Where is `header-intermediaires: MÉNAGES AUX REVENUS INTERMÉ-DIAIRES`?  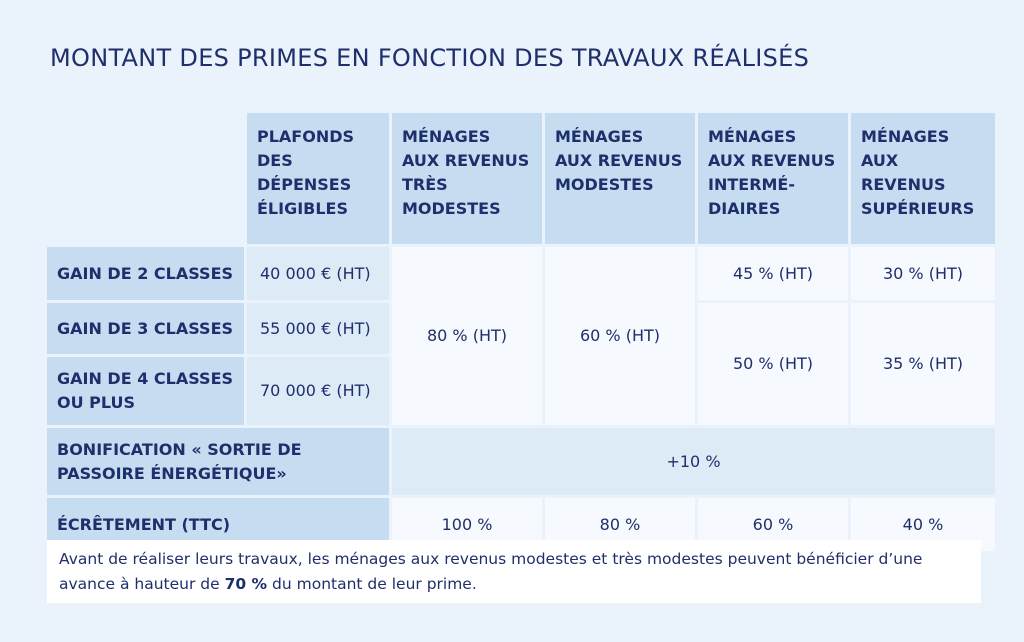 header-intermediaires: MÉNAGES AUX REVENUS INTERMÉ-DIAIRES is located at coordinates (773, 178).